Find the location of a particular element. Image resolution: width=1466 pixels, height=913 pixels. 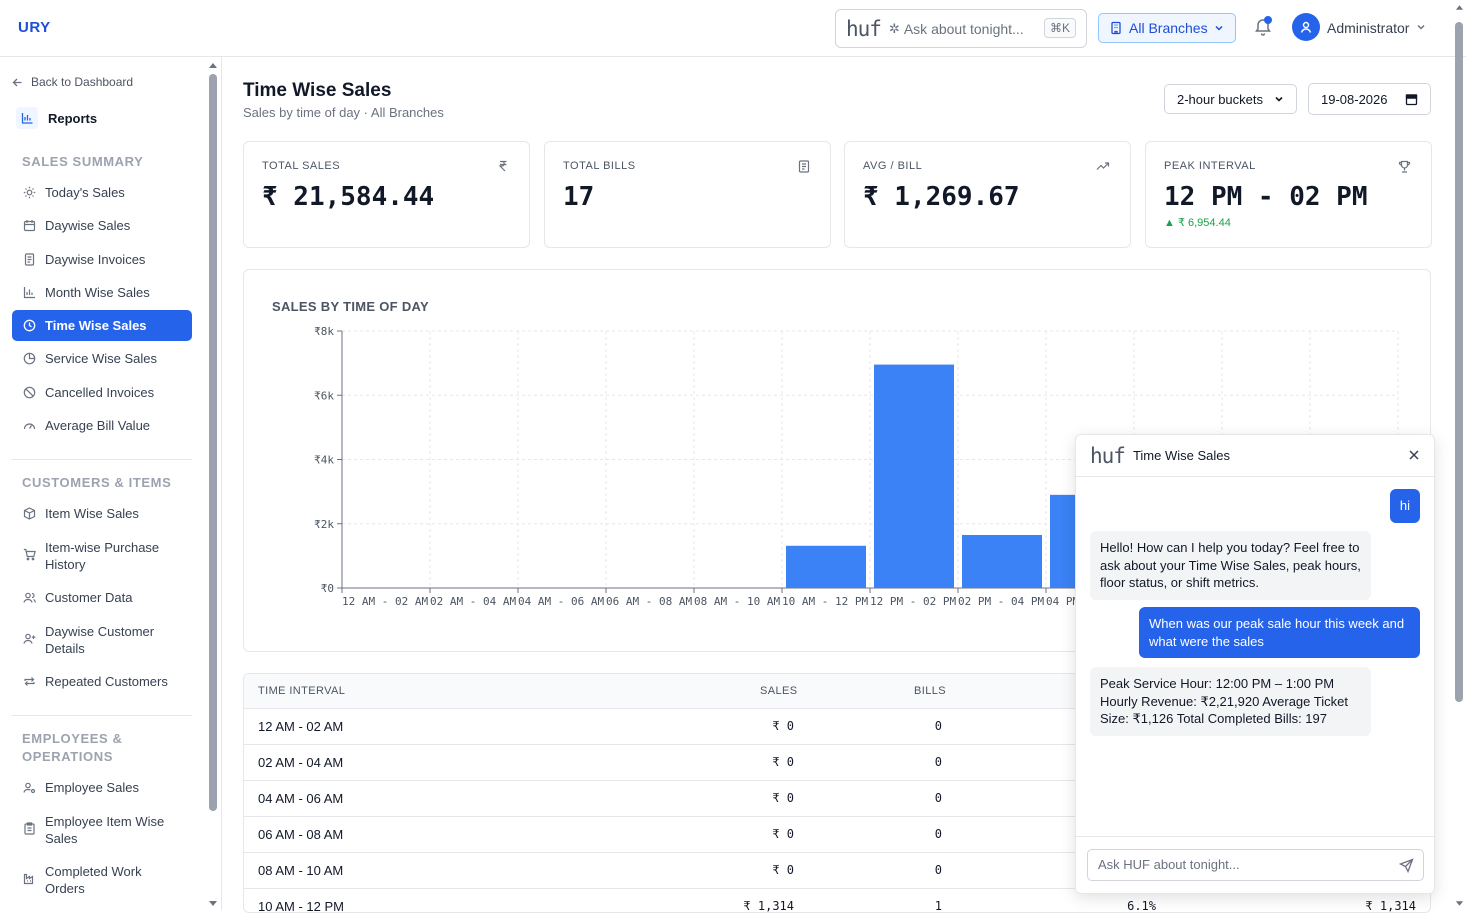

bucket-select: 2-hour buckets is located at coordinates (1230, 99).